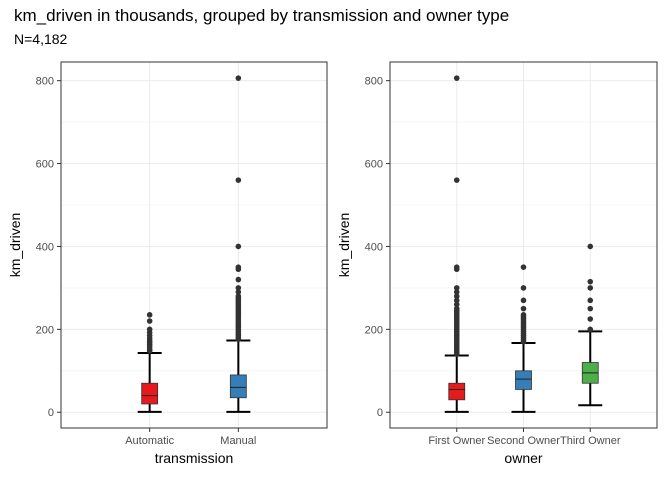 The image size is (672, 480). What do you see at coordinates (149, 441) in the screenshot?
I see `x-tick-label: Automatic` at bounding box center [149, 441].